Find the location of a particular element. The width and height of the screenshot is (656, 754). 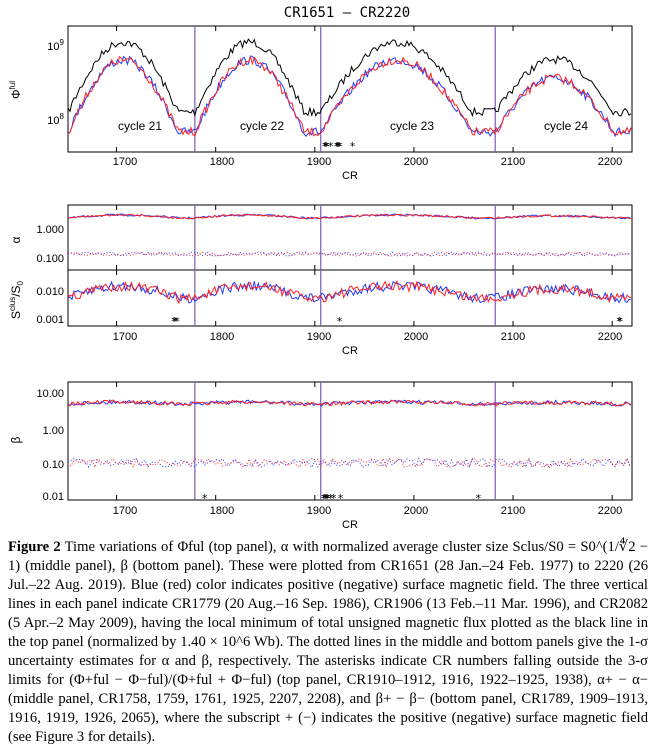

sclus-ylabel: Sclus/S0 is located at coordinates (16, 299).